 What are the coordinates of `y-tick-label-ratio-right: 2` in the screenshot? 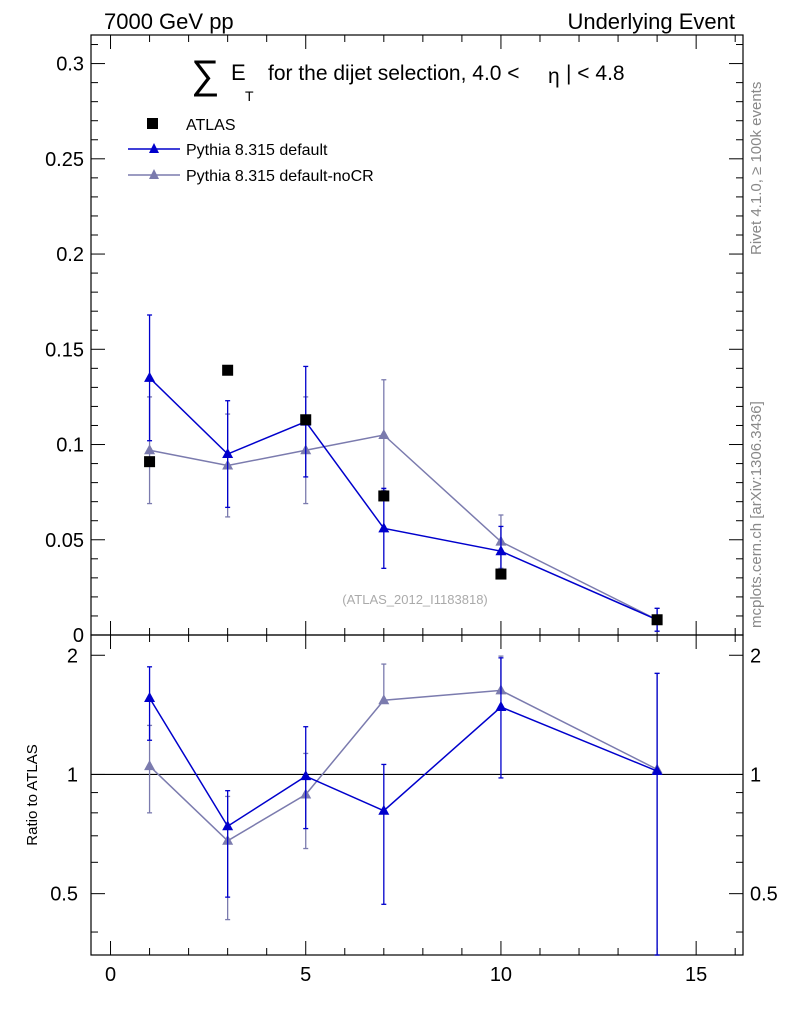 It's located at (755, 656).